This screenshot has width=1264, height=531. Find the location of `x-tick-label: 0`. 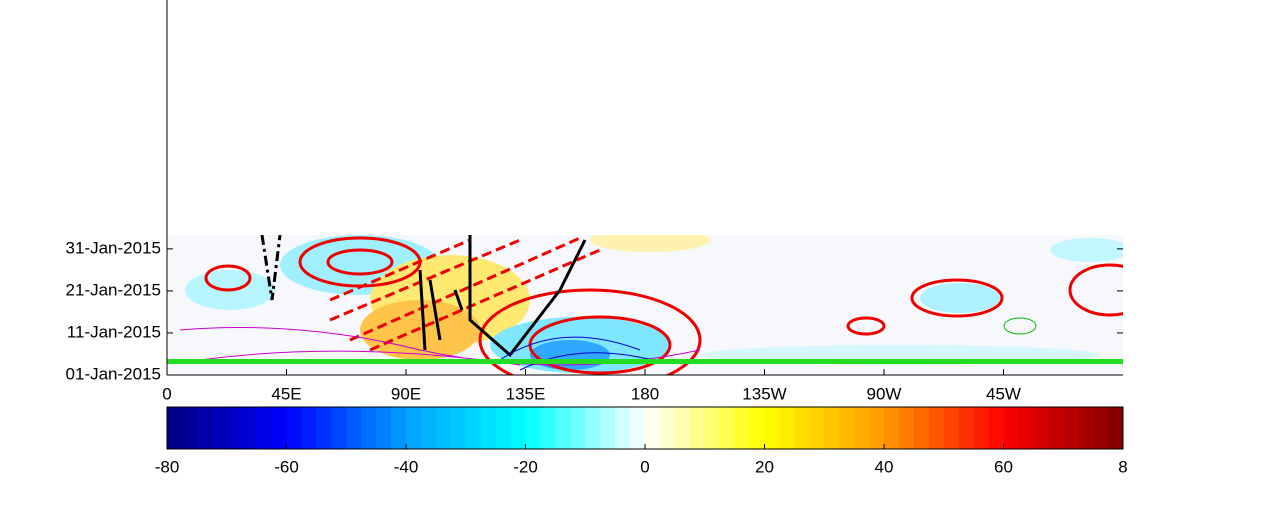

x-tick-label: 0 is located at coordinates (166, 393).